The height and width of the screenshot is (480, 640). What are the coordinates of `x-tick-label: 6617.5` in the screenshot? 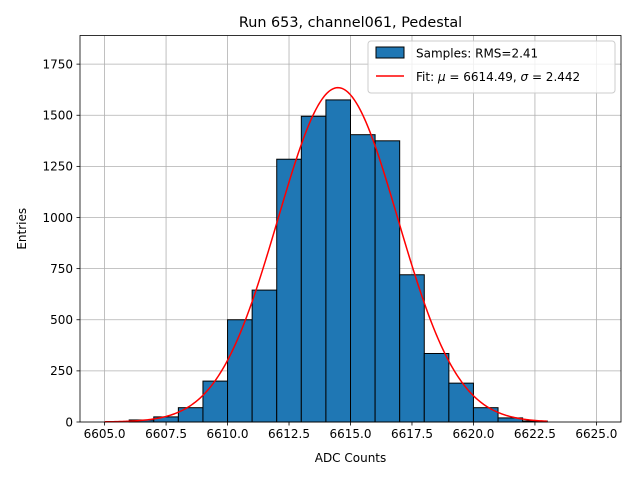 It's located at (412, 434).